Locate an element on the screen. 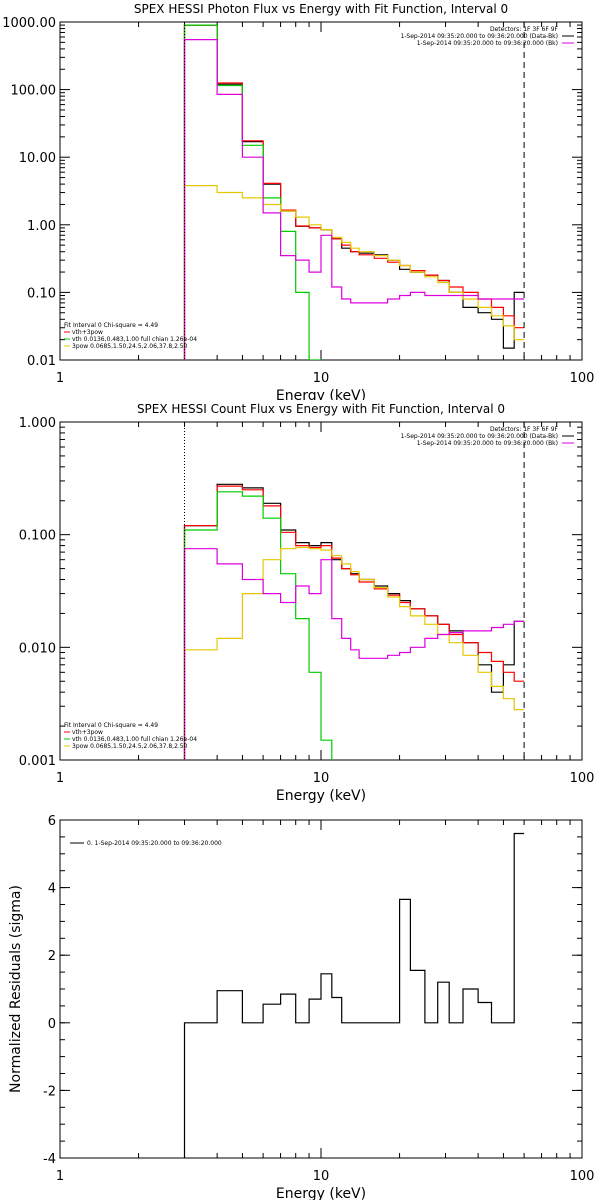  y-tick-label: 10.00 is located at coordinates (37, 158).